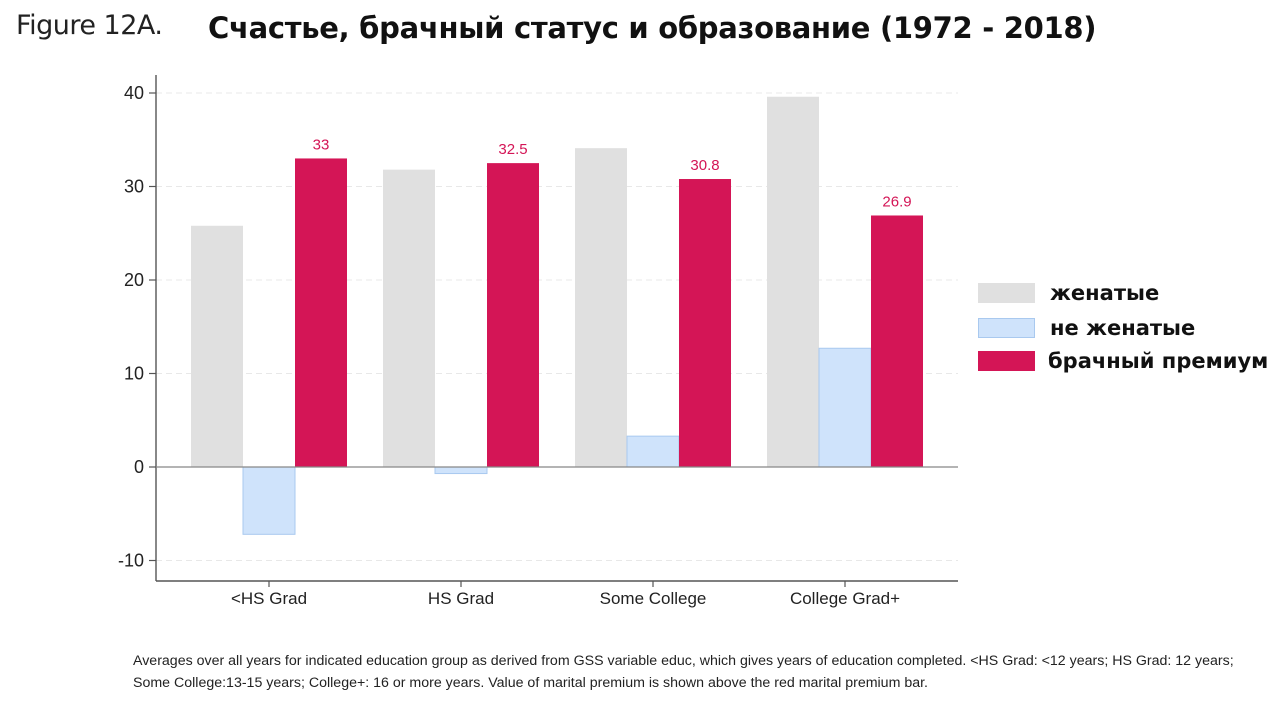  Describe the element at coordinates (134, 374) in the screenshot. I see `y-tick-label: 10` at that location.